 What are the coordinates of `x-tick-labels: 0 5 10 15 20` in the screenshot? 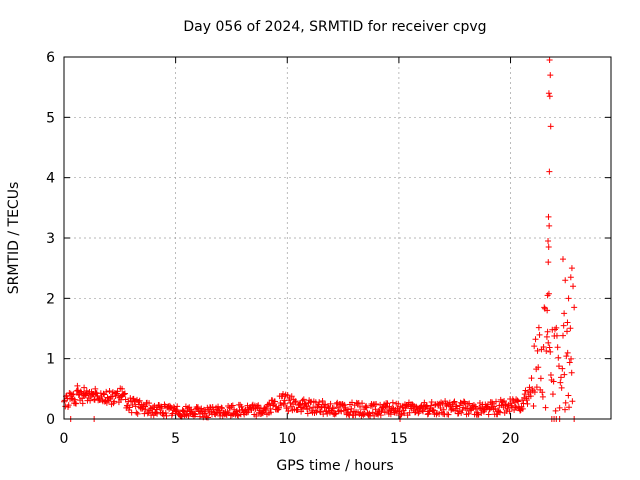 It's located at (290, 439).